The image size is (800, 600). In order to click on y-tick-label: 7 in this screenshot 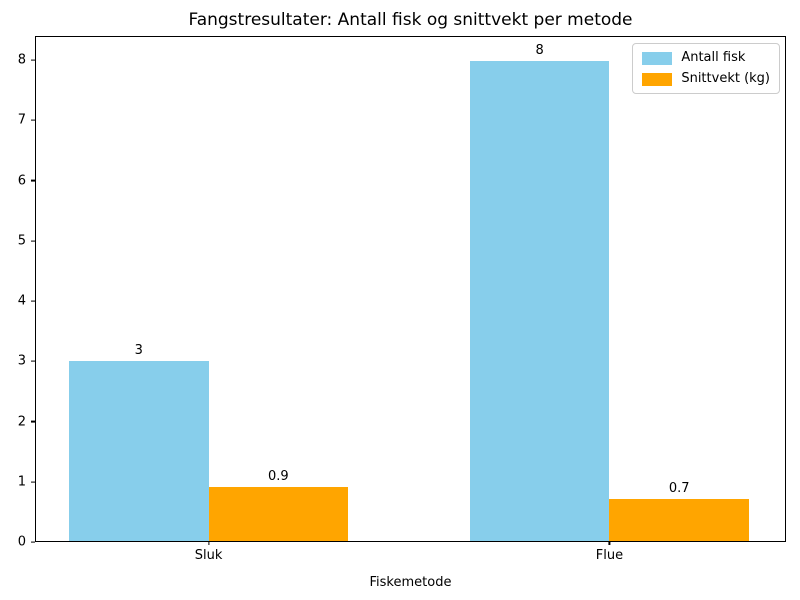, I will do `click(21, 120)`.